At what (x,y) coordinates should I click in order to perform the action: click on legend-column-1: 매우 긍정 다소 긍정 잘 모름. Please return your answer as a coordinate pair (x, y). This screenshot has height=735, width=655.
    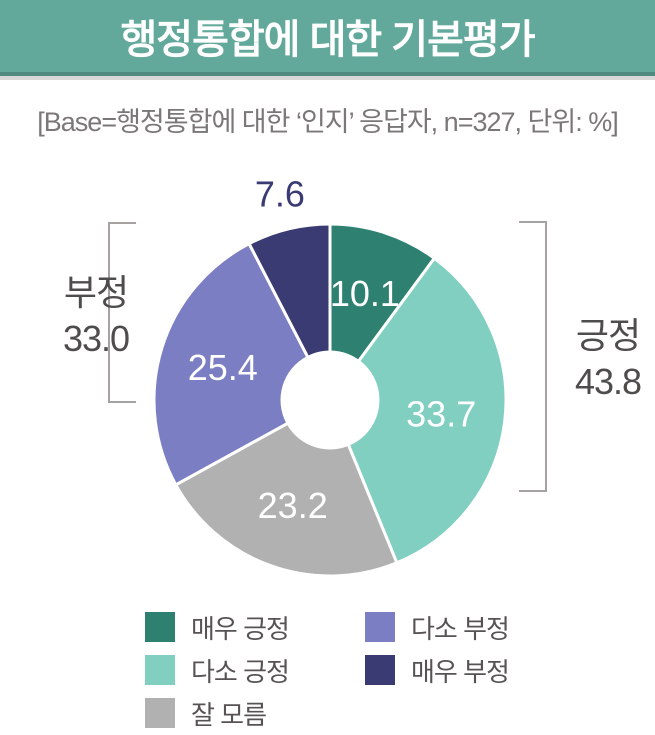
    Looking at the image, I should click on (217, 673).